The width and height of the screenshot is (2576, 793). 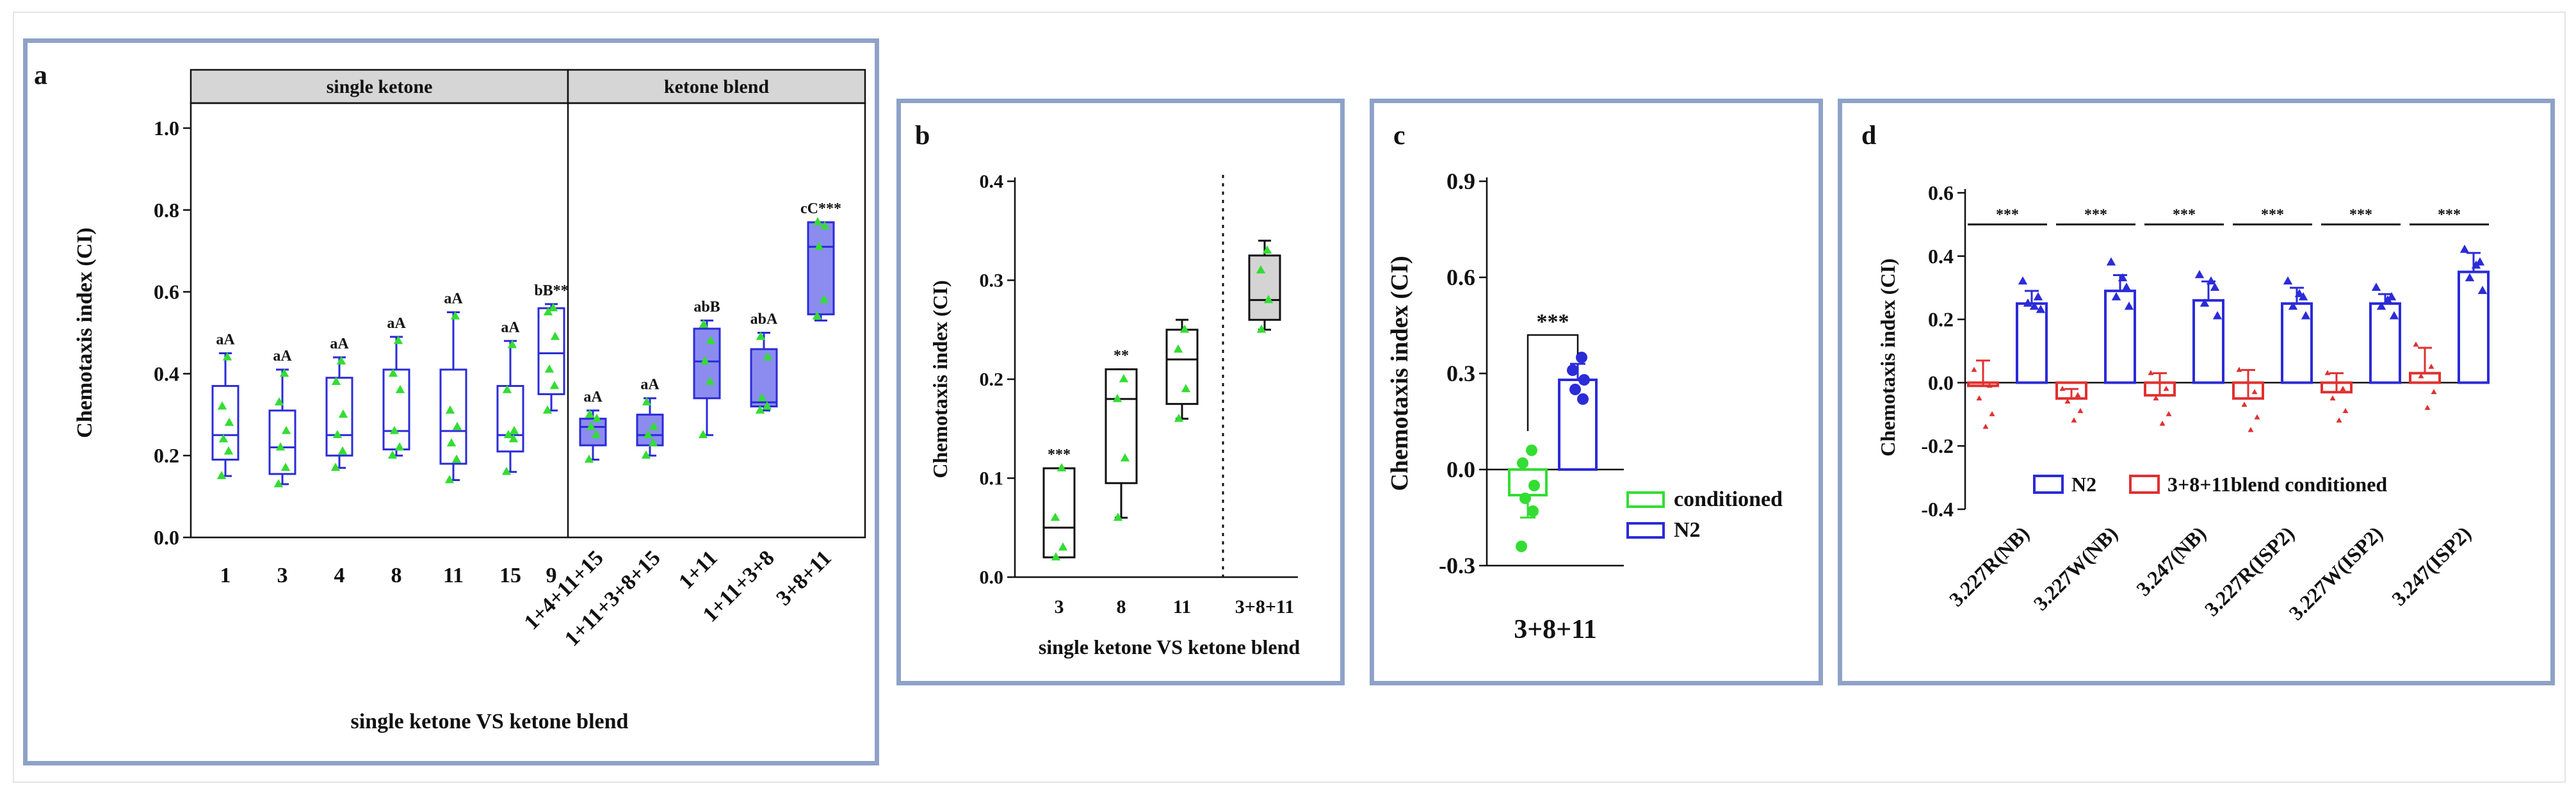 What do you see at coordinates (820, 208) in the screenshot?
I see `significance-label: cC***` at bounding box center [820, 208].